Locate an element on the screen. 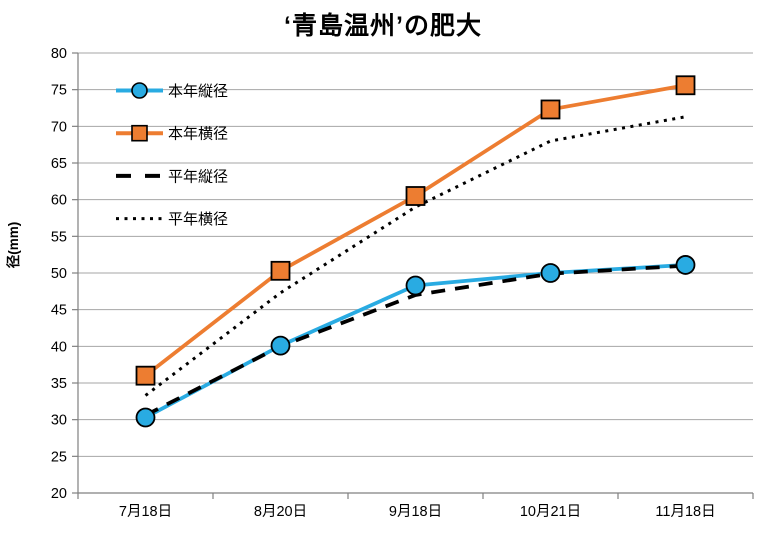 The image size is (766, 537). legend-item-平年横径: 平年横径 is located at coordinates (172, 219).